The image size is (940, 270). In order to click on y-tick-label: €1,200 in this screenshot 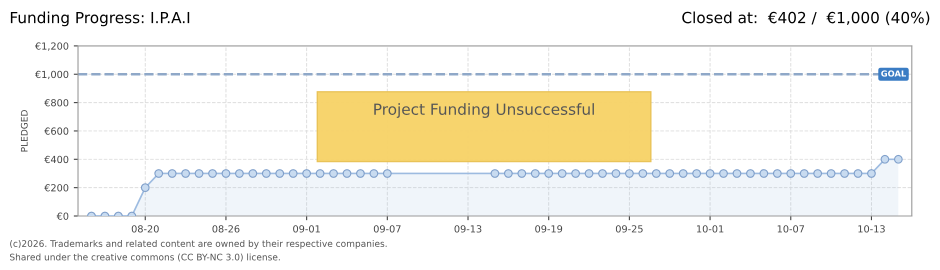, I will do `click(51, 46)`.